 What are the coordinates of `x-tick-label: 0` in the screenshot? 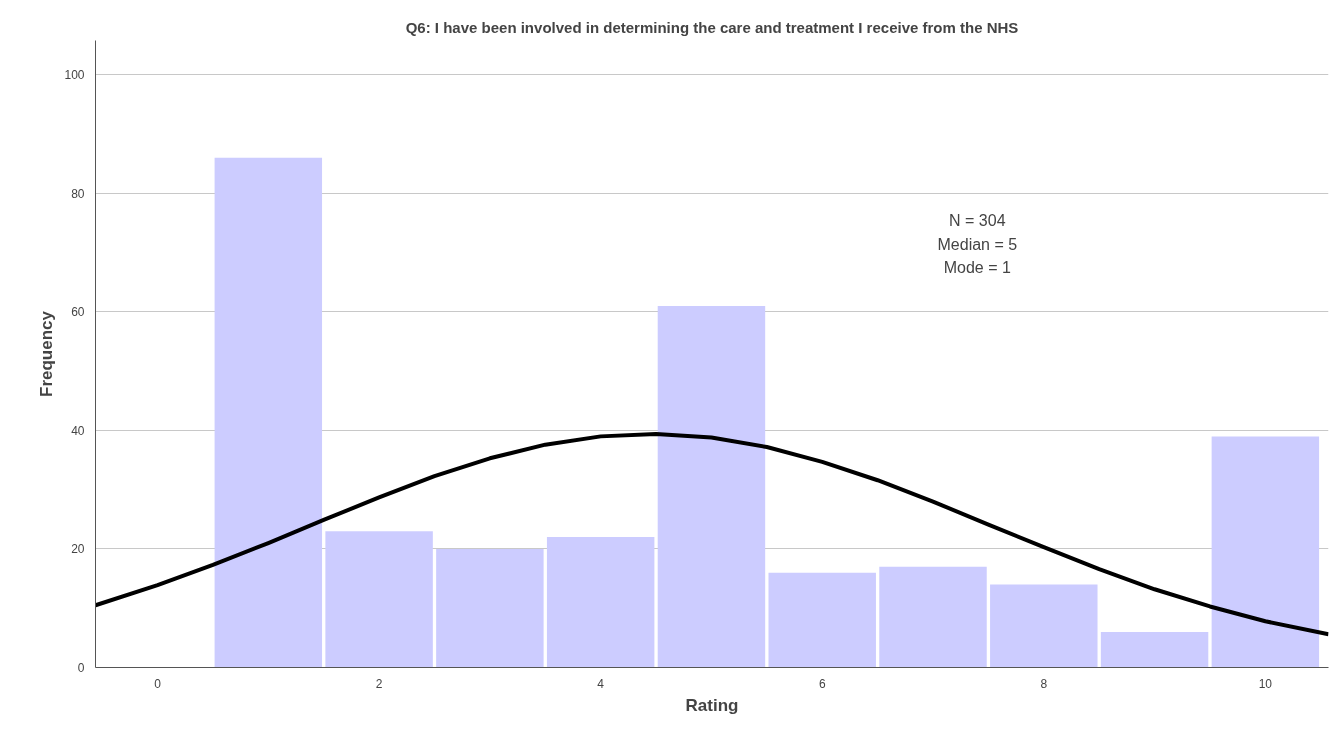 It's located at (158, 683).